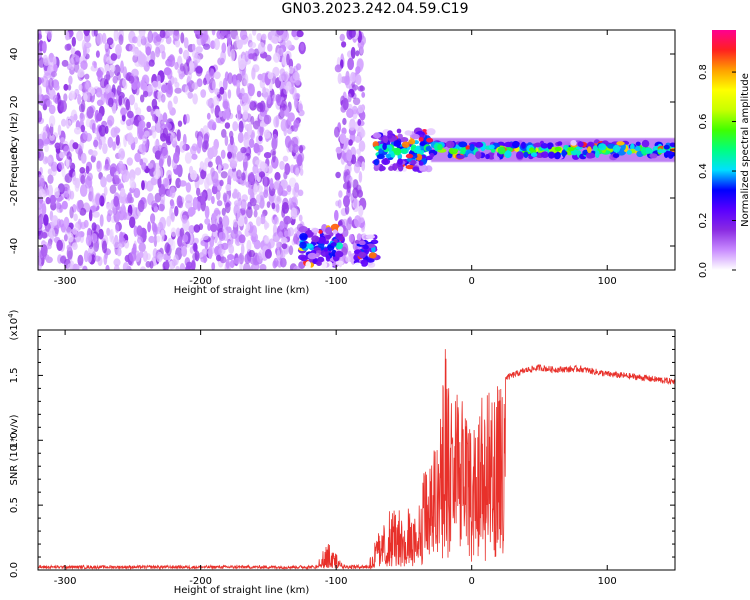 This screenshot has height=600, width=750. I want to click on colorbar-tick-label: 0.2, so click(703, 221).